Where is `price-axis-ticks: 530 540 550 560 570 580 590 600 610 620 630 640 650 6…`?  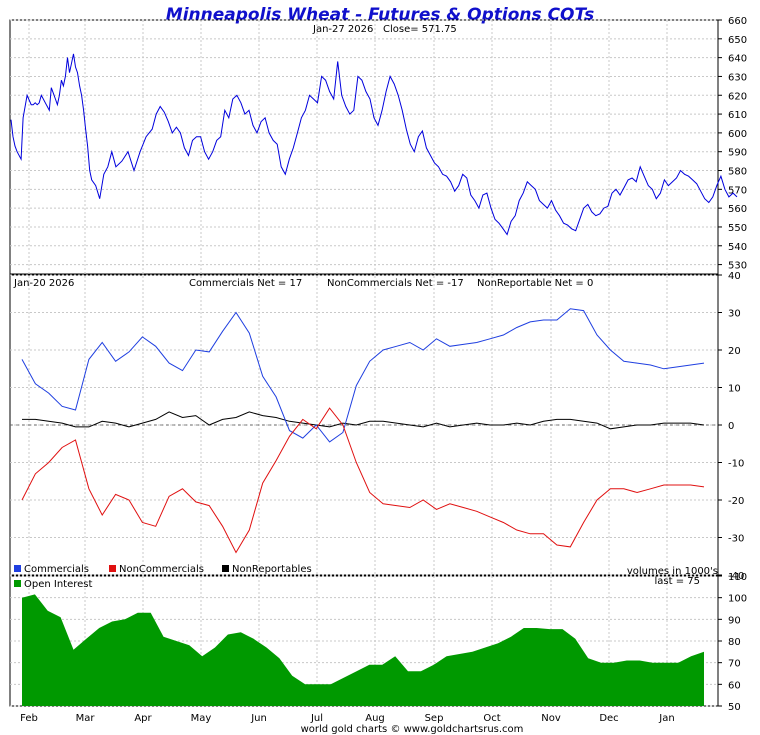
price-axis-ticks: 530 540 550 560 570 580 590 600 610 620 630 640 650 6… is located at coordinates (732, 144).